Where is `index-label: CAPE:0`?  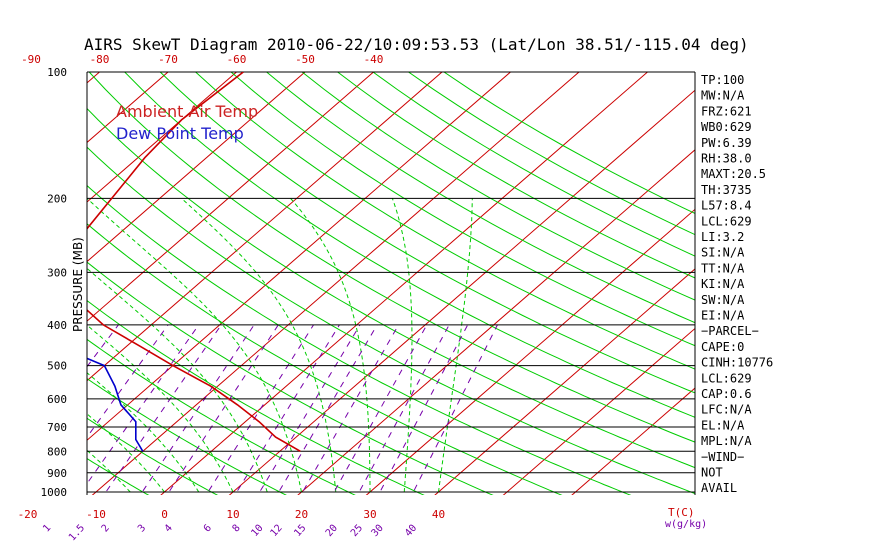
index-label: CAPE:0 is located at coordinates (722, 347).